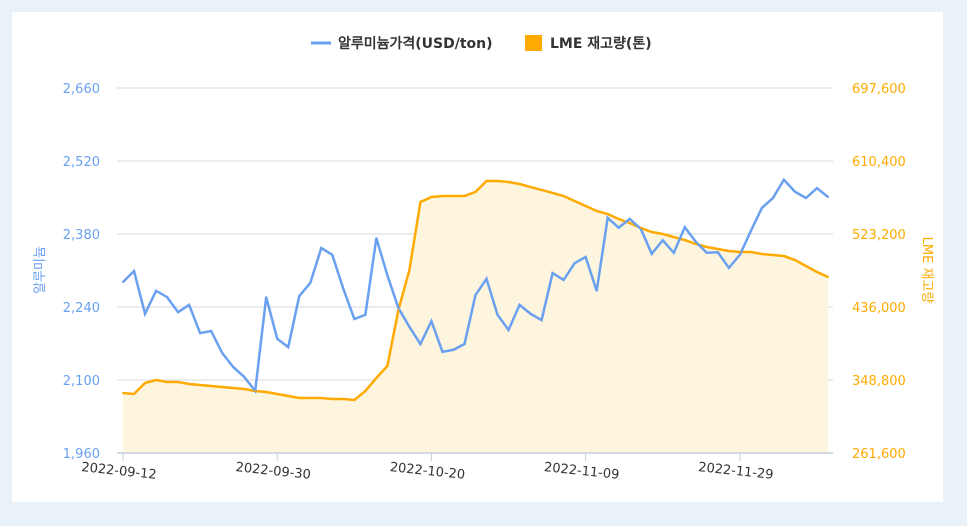  Describe the element at coordinates (879, 454) in the screenshot. I see `right-tick-label: 261,600` at that location.